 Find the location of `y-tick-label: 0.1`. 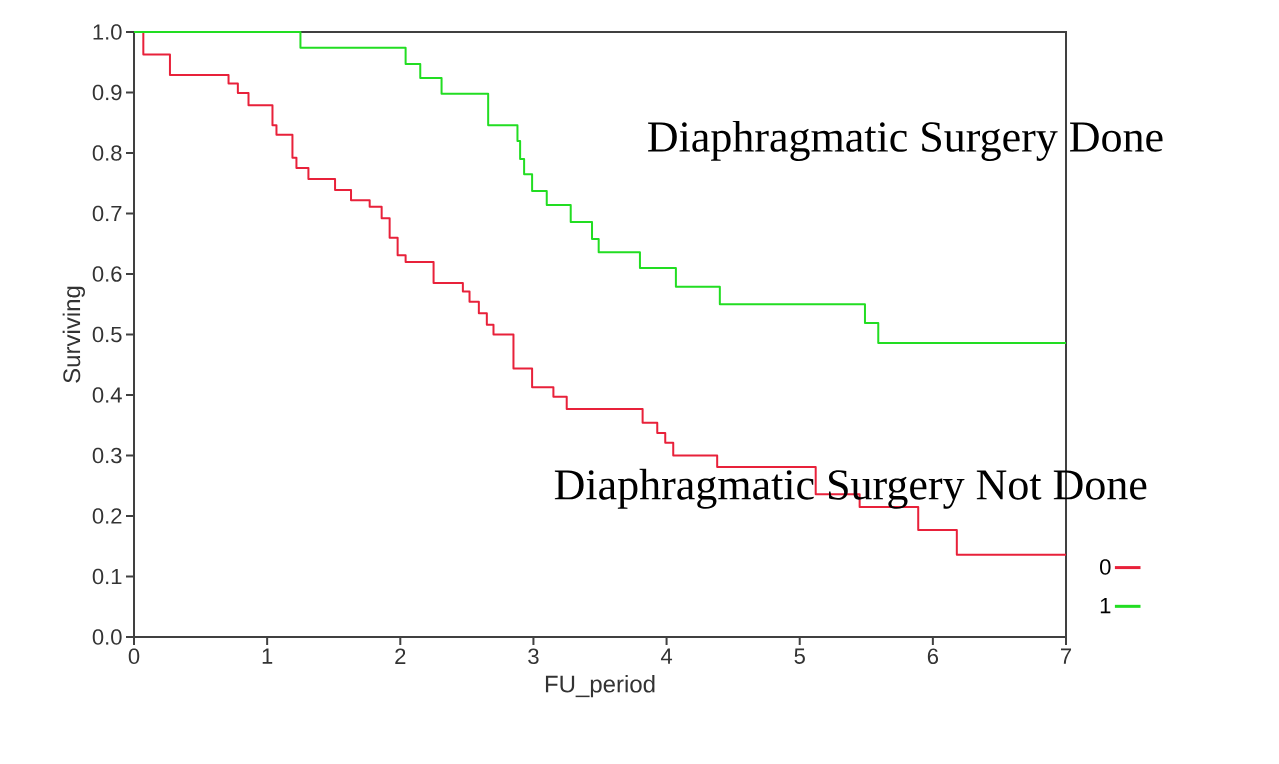

y-tick-label: 0.1 is located at coordinates (107, 576).